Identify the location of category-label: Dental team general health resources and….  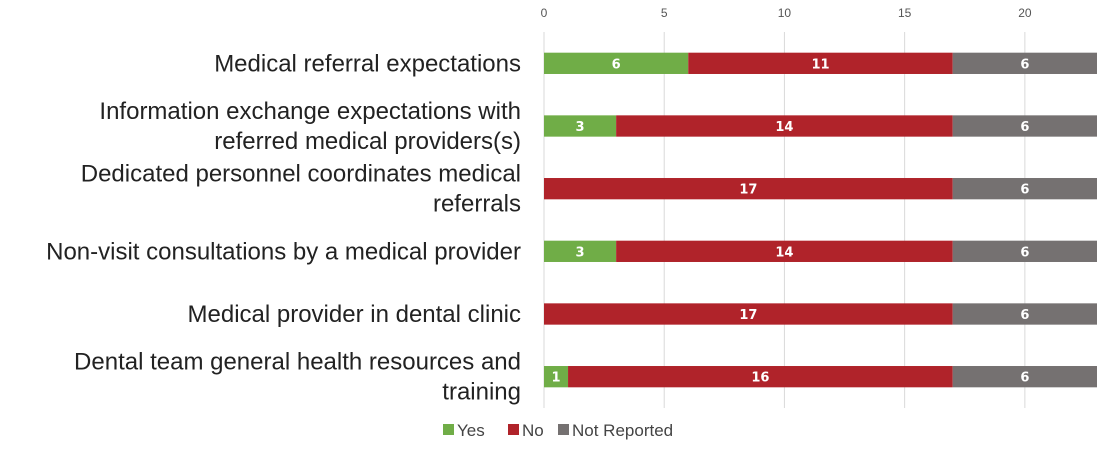
(297, 377).